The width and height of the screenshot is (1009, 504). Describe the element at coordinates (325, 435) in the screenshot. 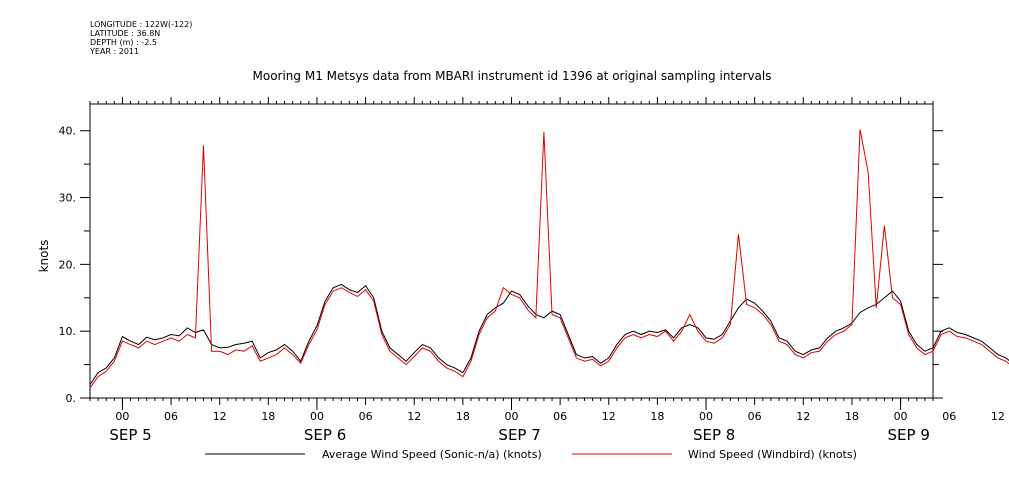

I see `x-day-label: SEP 6` at that location.